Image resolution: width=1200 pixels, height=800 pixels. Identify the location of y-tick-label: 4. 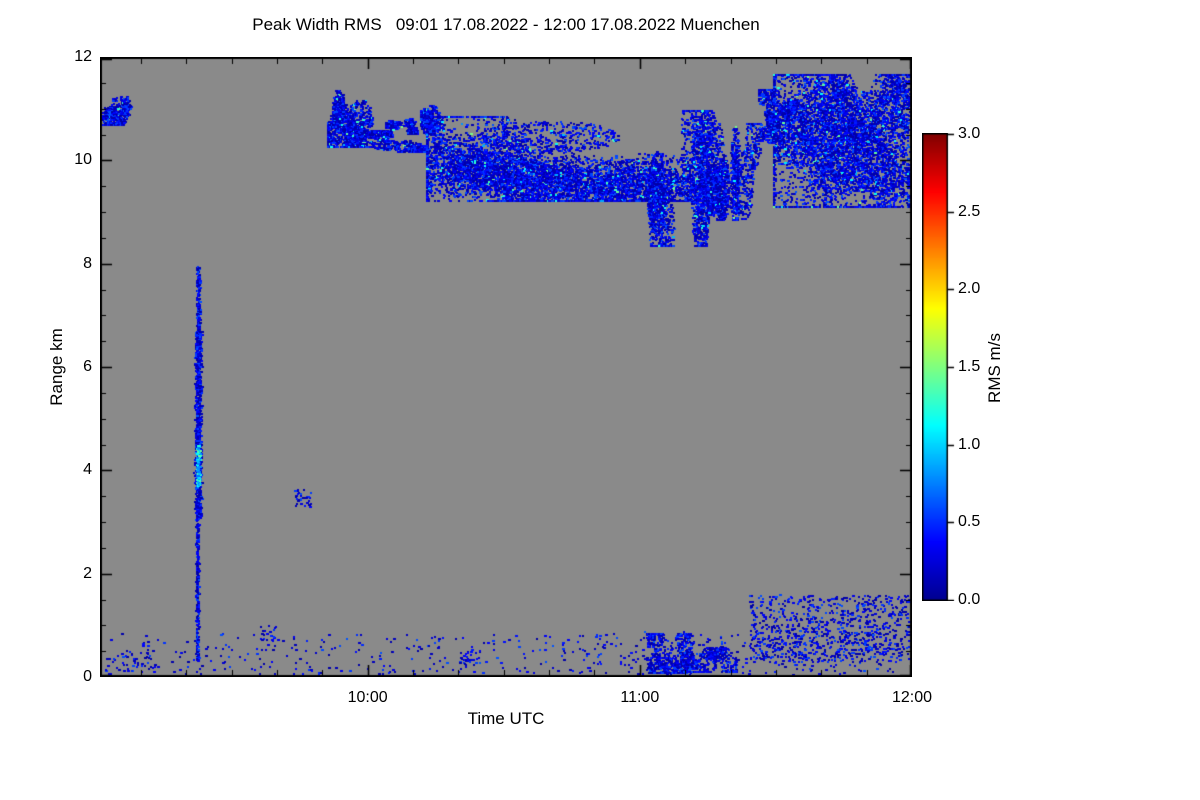
(87, 470).